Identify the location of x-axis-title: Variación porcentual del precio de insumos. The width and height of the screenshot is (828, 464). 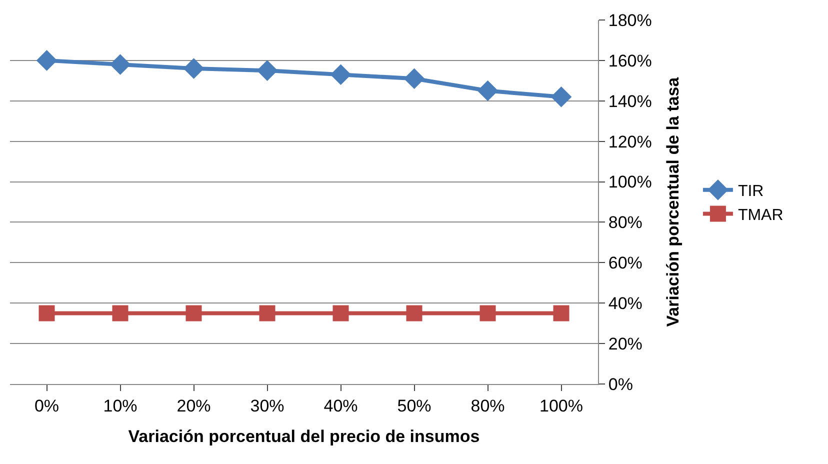
(304, 436).